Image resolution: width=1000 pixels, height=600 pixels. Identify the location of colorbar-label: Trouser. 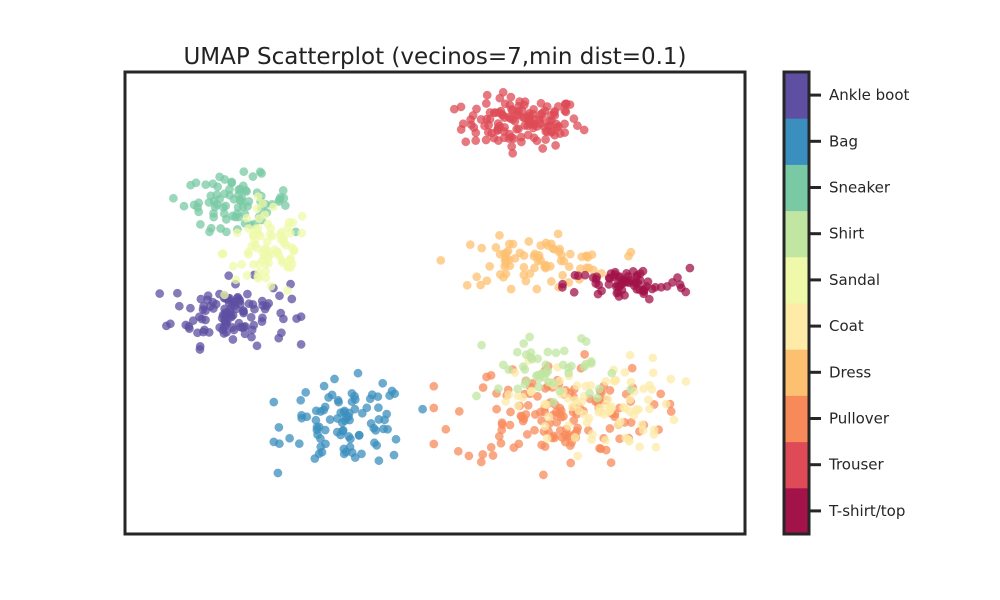
(856, 465).